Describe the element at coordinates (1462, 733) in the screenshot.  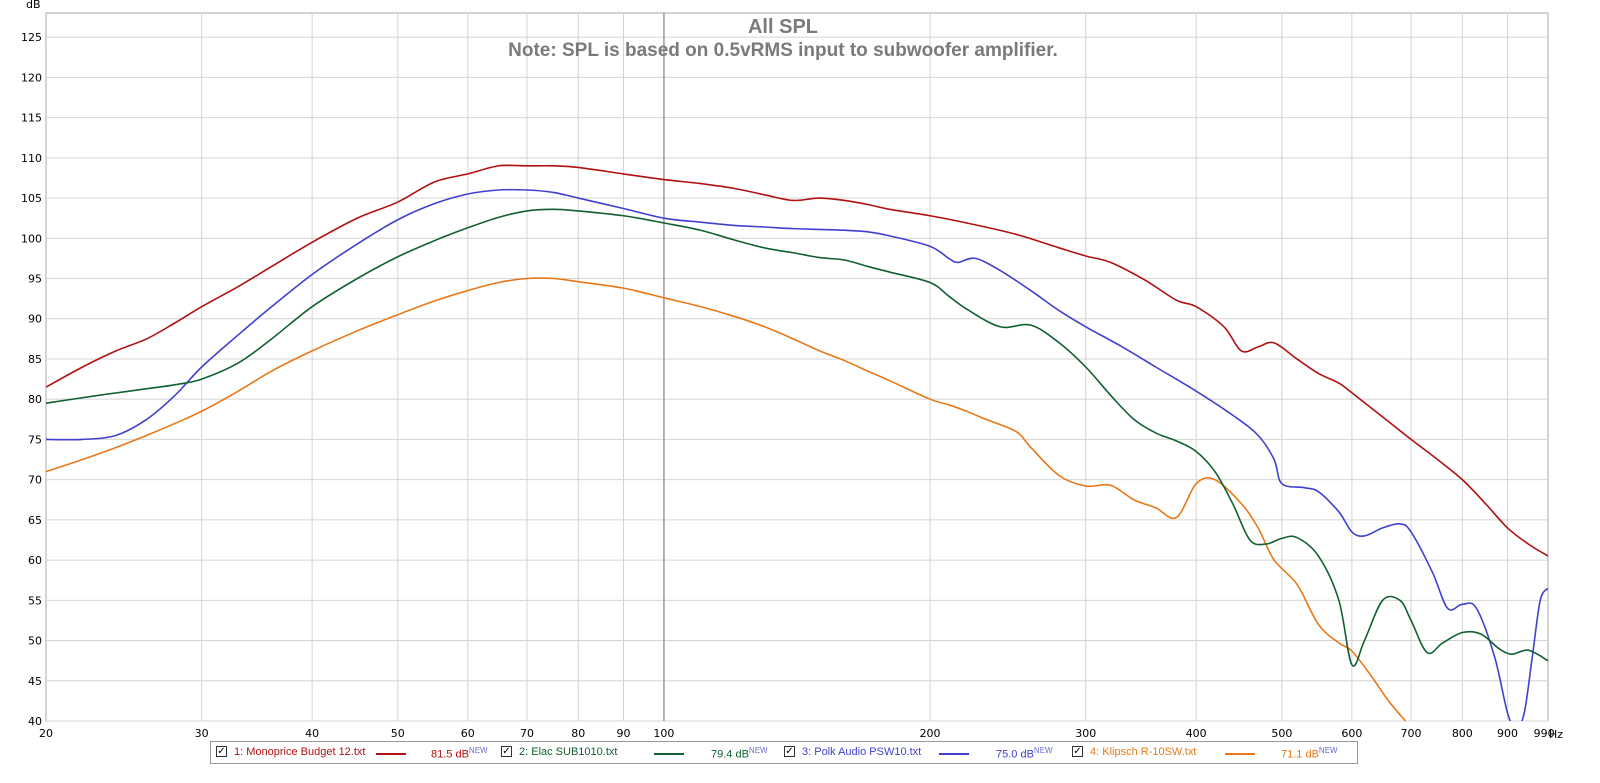
I see `x-tick-label: 800` at that location.